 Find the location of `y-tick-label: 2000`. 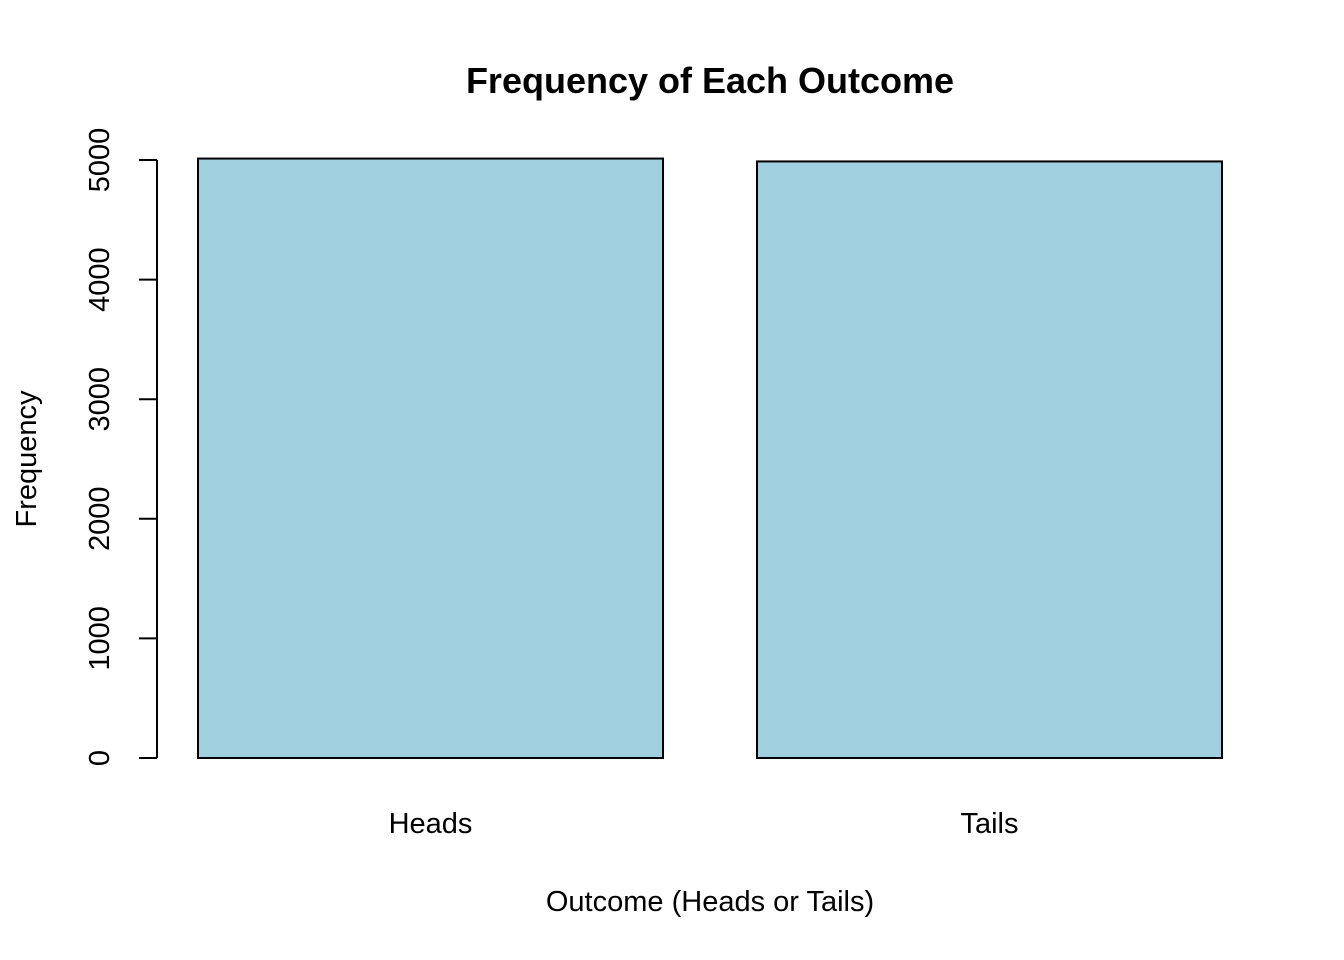

y-tick-label: 2000 is located at coordinates (100, 519).